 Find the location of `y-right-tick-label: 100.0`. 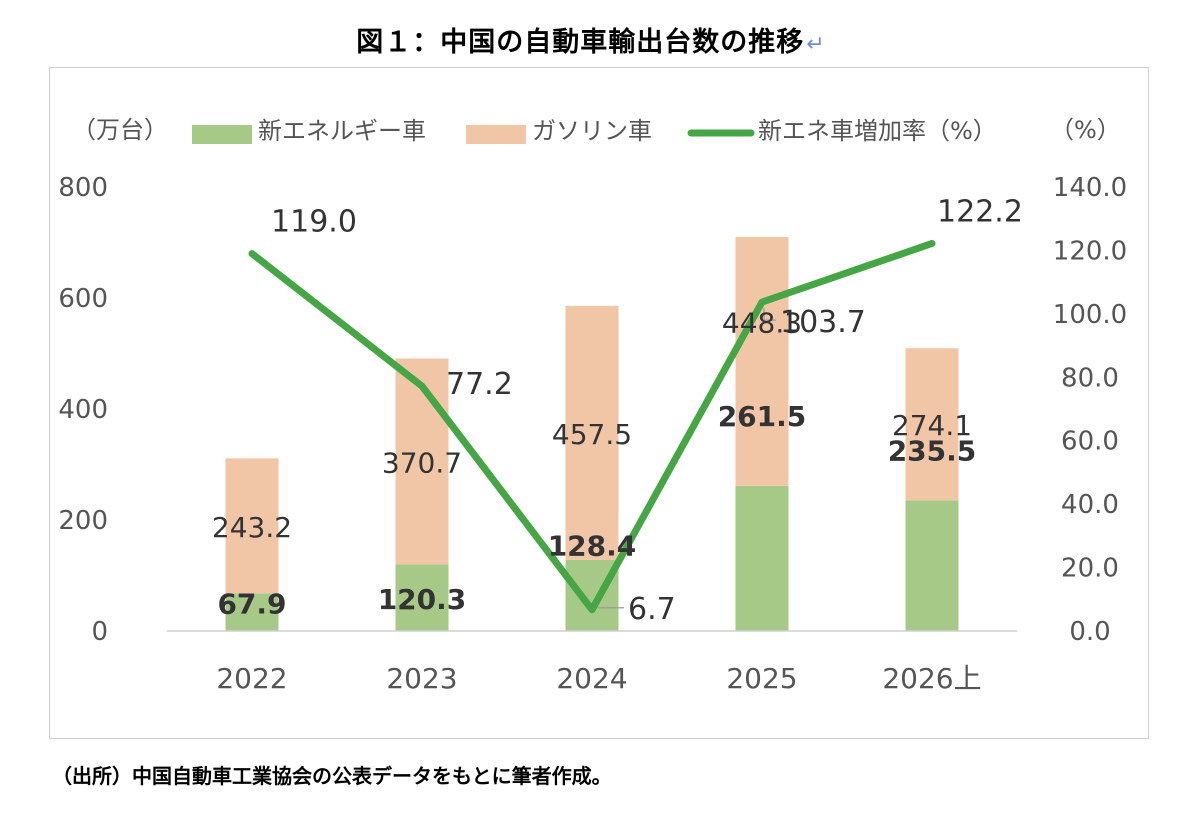

y-right-tick-label: 100.0 is located at coordinates (1090, 315).